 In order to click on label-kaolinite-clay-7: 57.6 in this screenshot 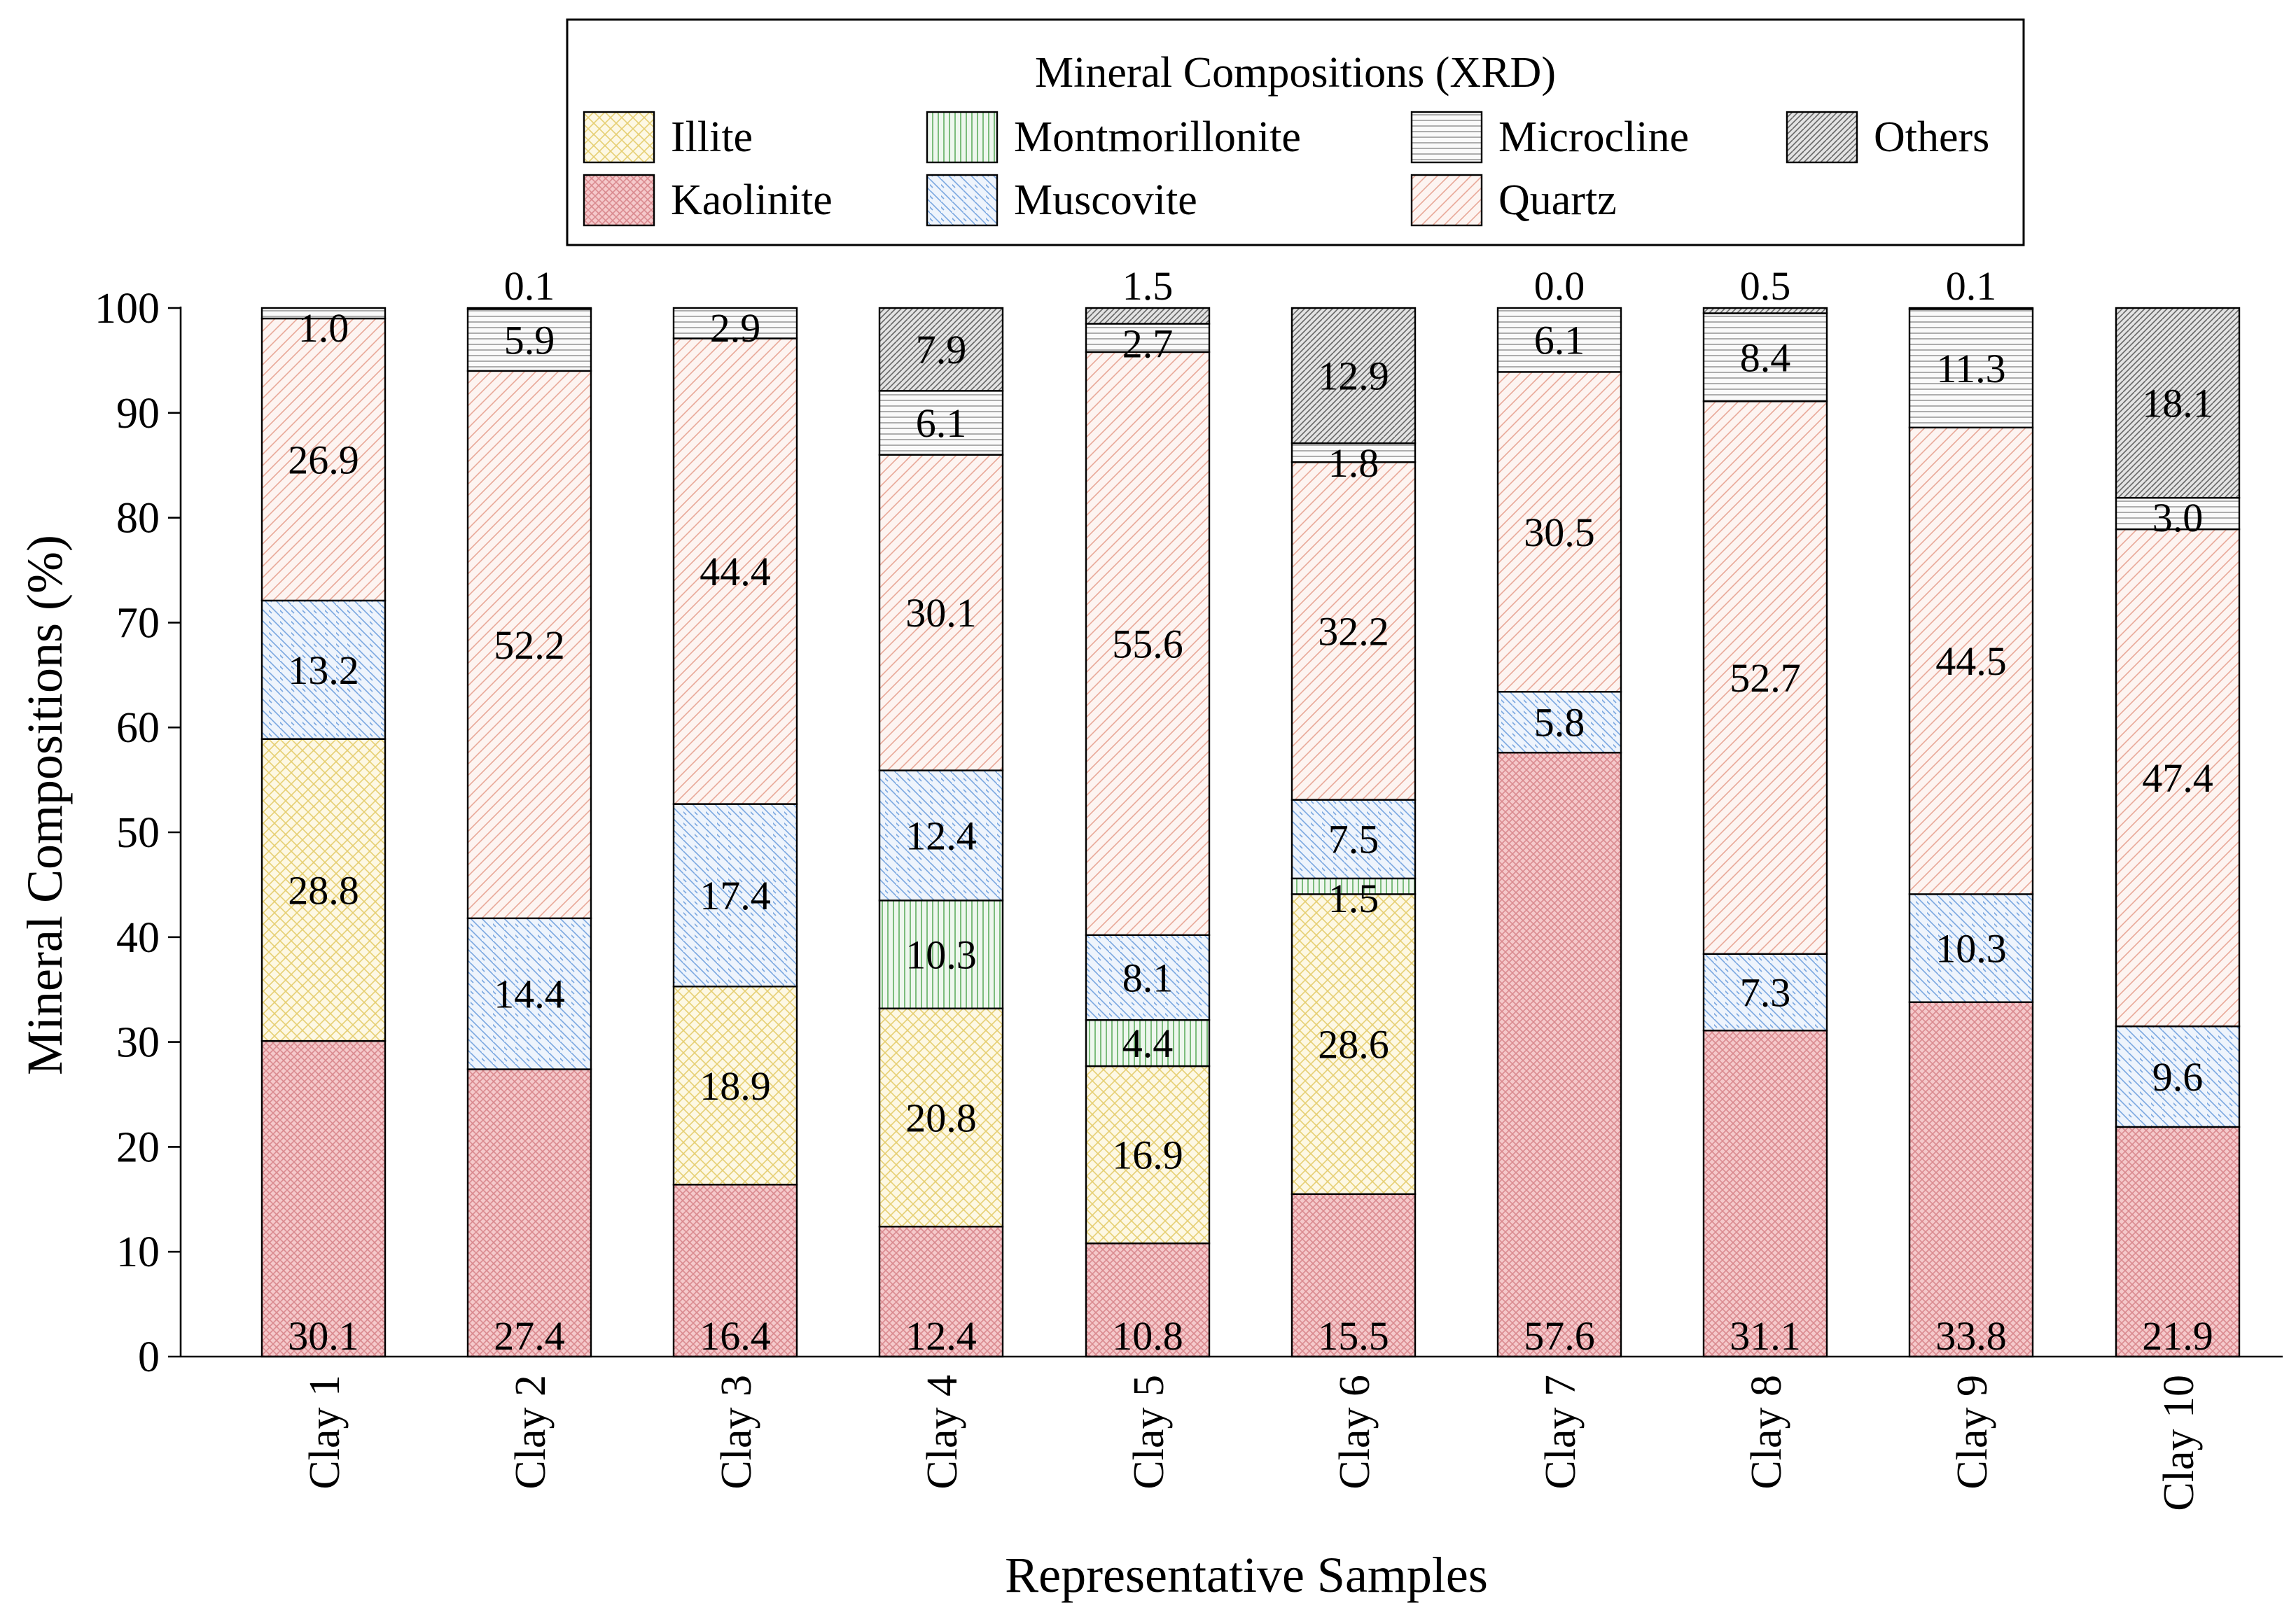, I will do `click(1559, 1336)`.